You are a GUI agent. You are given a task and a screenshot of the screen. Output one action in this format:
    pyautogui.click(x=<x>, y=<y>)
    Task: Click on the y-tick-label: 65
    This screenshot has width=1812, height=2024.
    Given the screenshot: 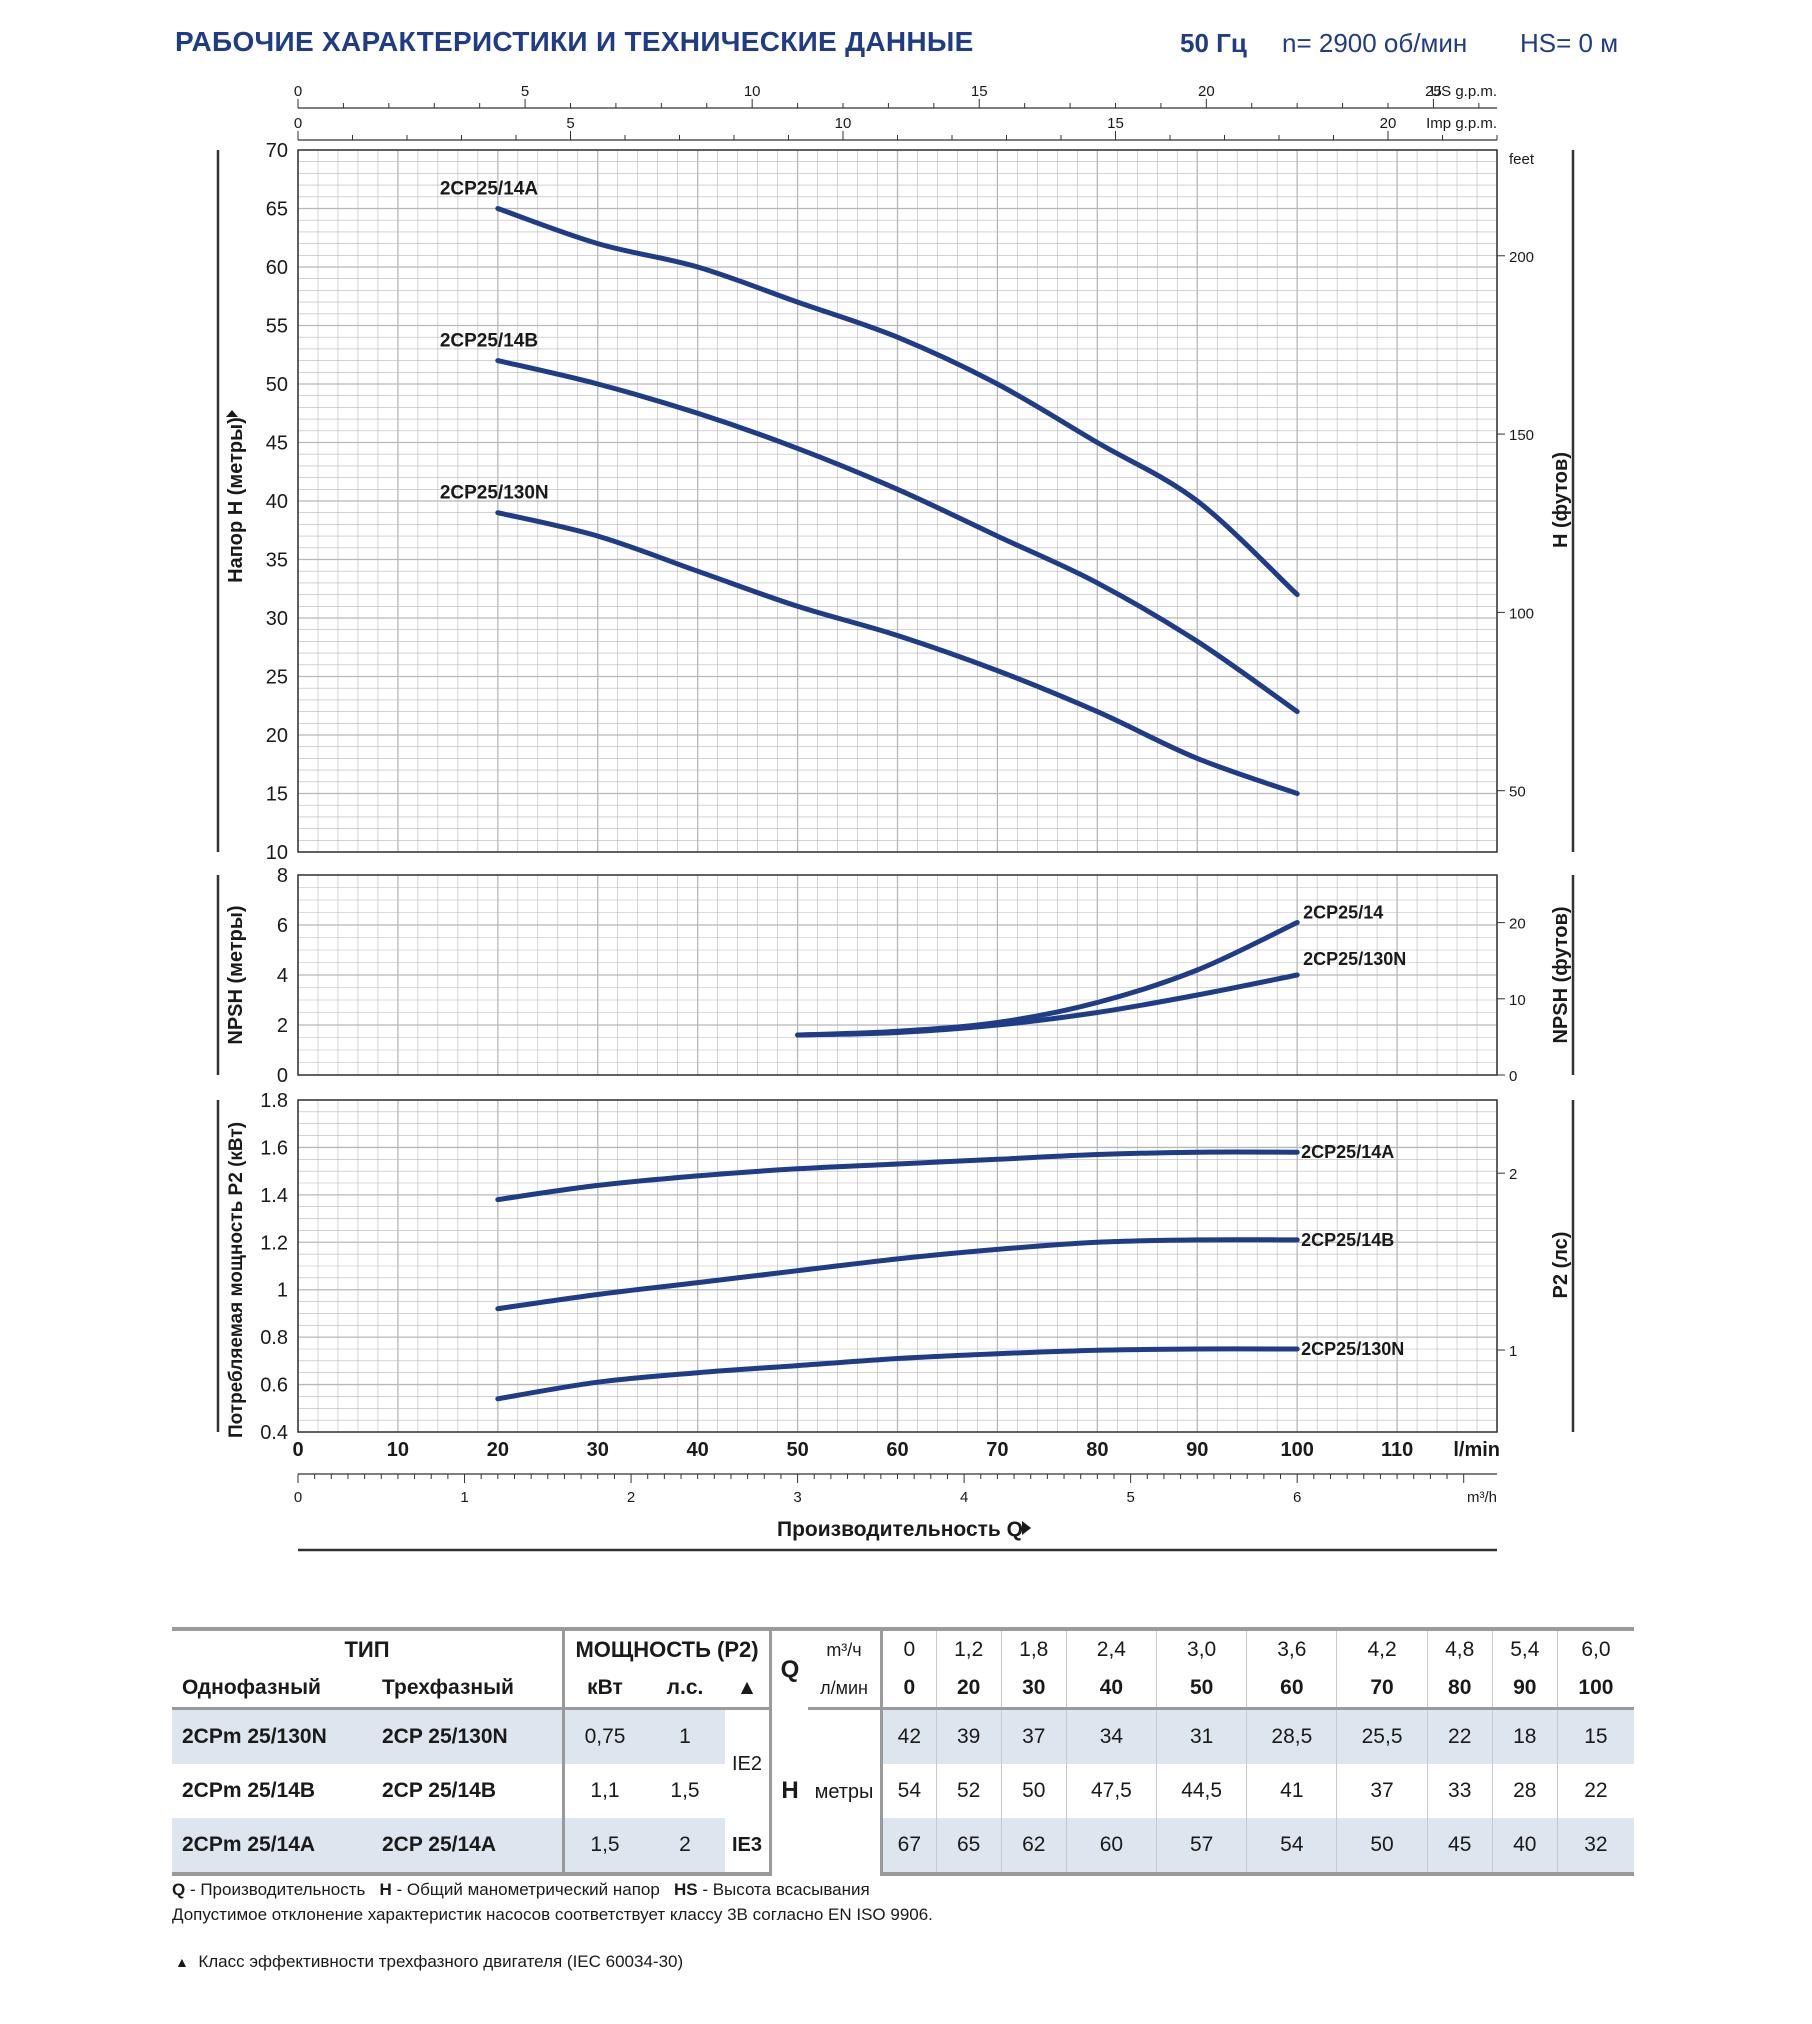 What is the action you would take?
    pyautogui.click(x=277, y=210)
    